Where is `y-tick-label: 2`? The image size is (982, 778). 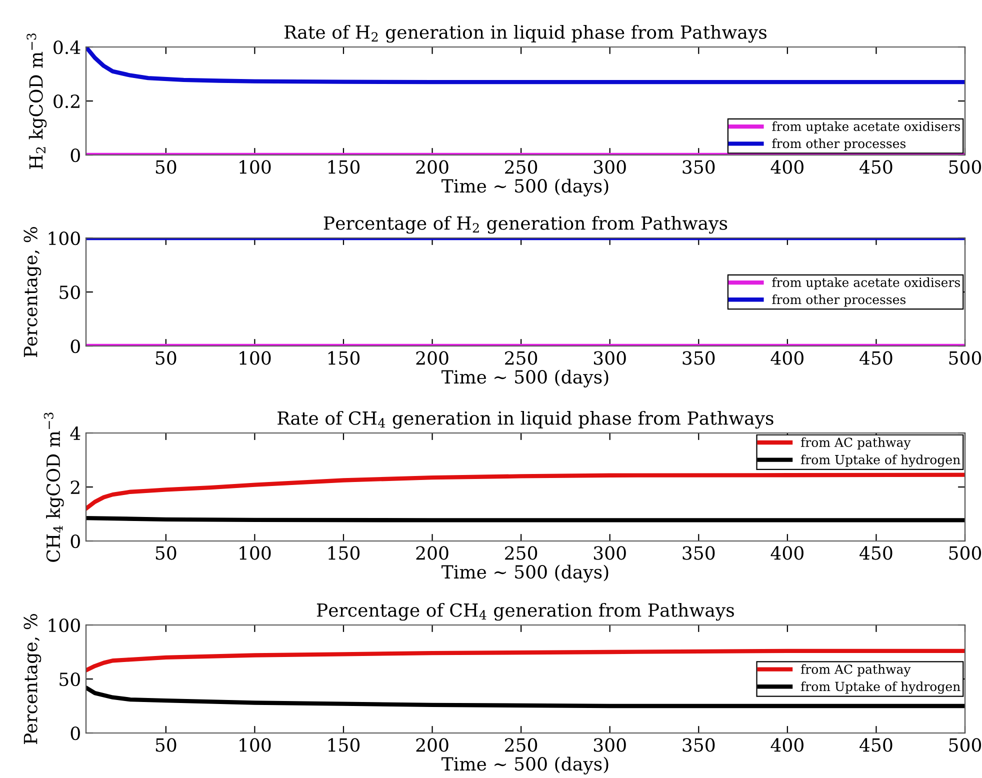
y-tick-label: 2 is located at coordinates (75, 487).